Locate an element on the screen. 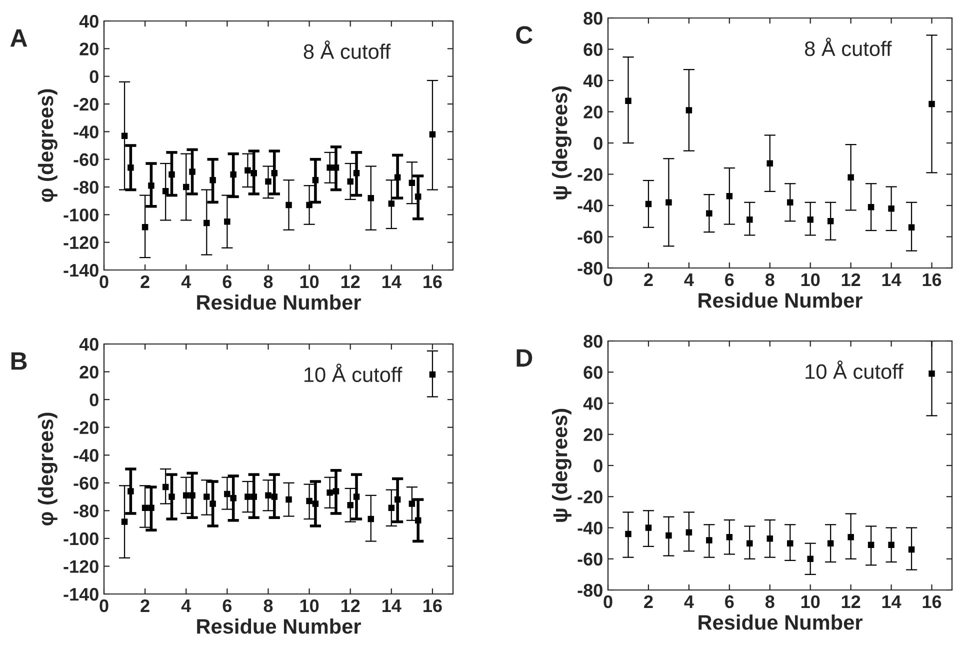 The height and width of the screenshot is (645, 956). y-tick-label: -100 is located at coordinates (81, 215).